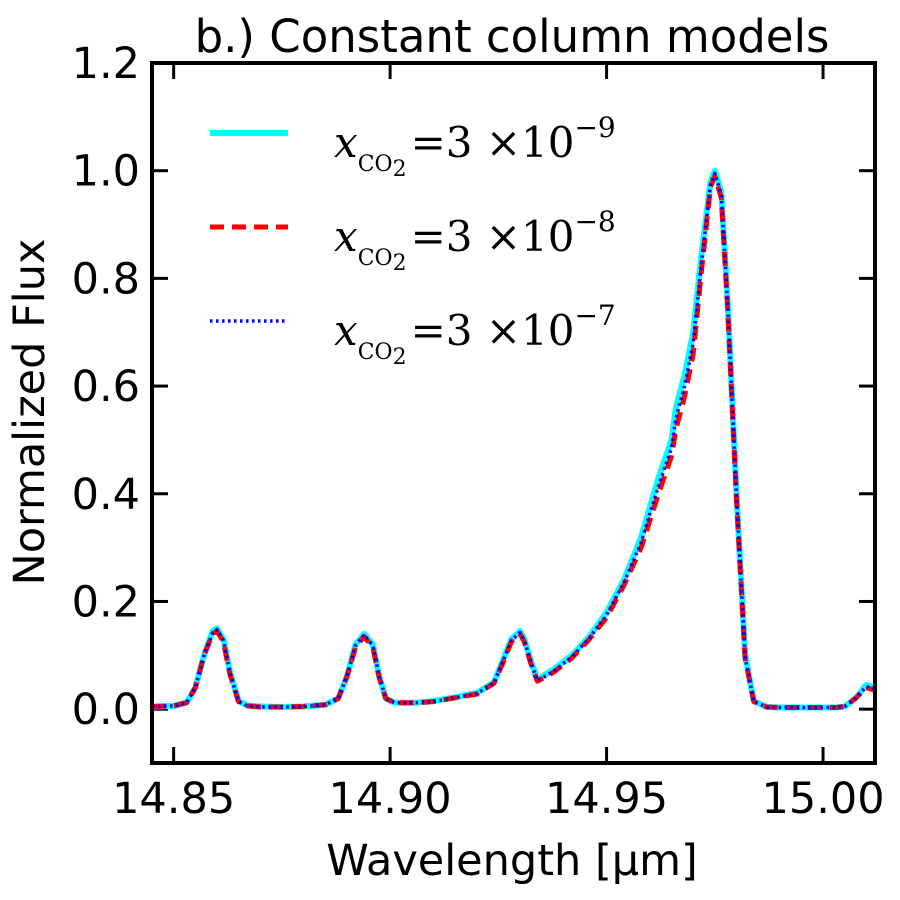 Image resolution: width=900 pixels, height=900 pixels. I want to click on legend-exp-text: −7, so click(594, 315).